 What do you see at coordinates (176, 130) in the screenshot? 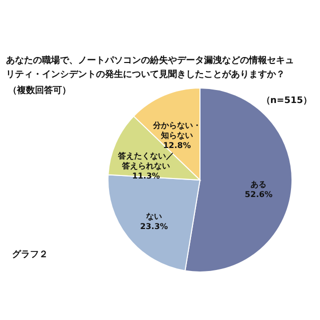
I see `slice-label: 分からない・知らない` at bounding box center [176, 130].